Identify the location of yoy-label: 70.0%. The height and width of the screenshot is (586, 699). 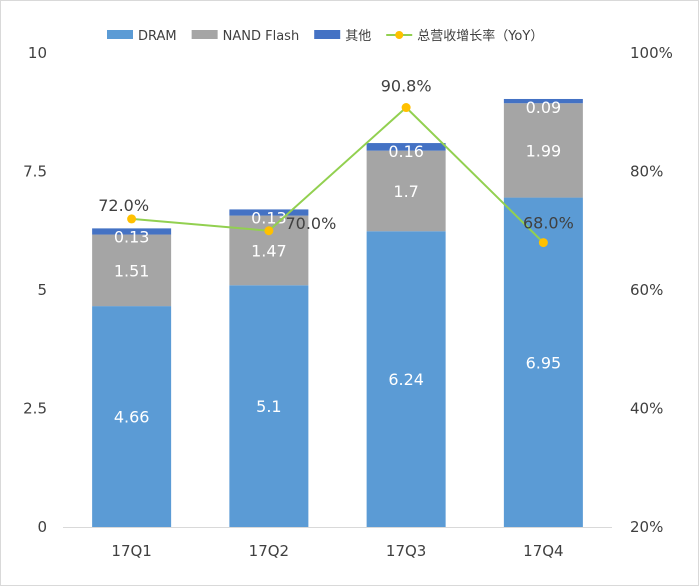
(310, 223).